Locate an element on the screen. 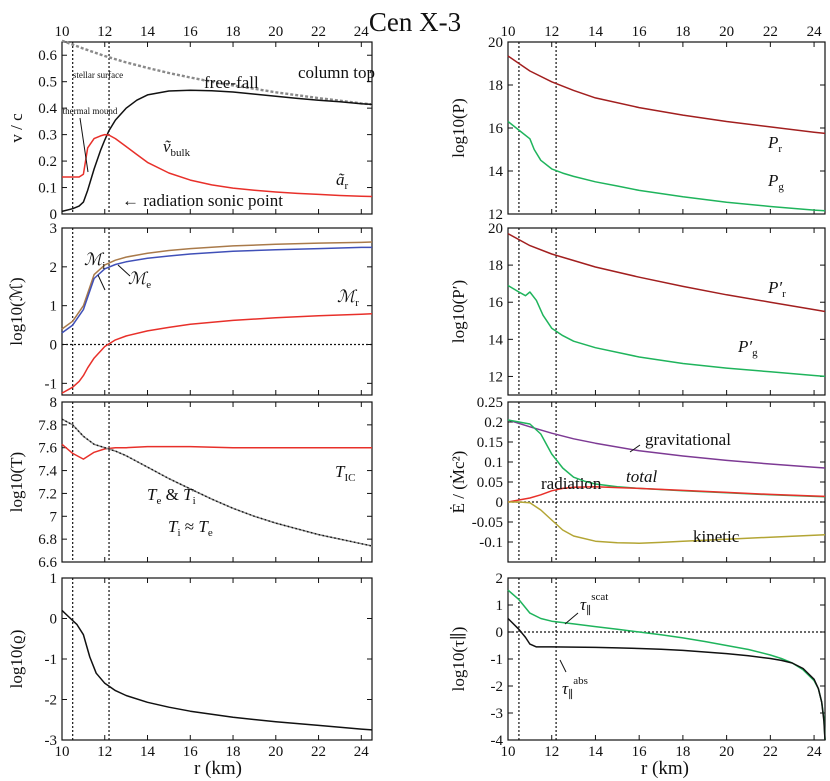  y-tick-label: 14 is located at coordinates (496, 172).